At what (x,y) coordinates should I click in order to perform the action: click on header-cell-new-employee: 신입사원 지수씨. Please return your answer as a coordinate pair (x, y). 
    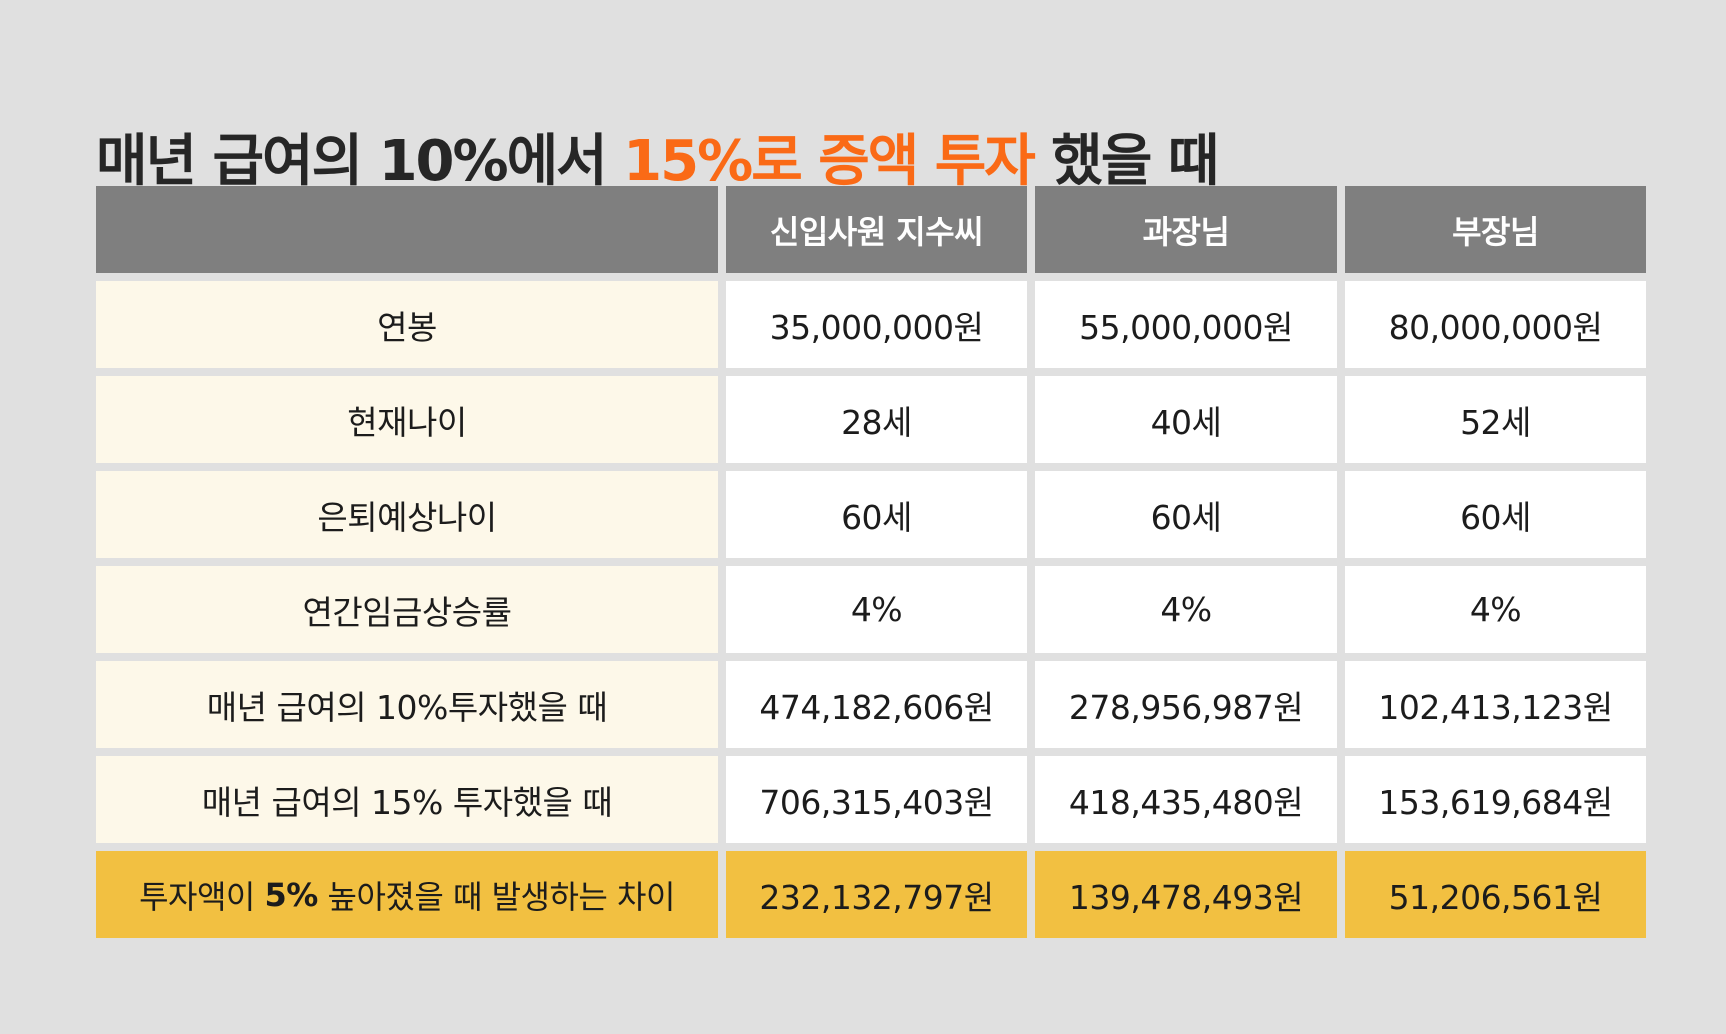
    Looking at the image, I should click on (876, 229).